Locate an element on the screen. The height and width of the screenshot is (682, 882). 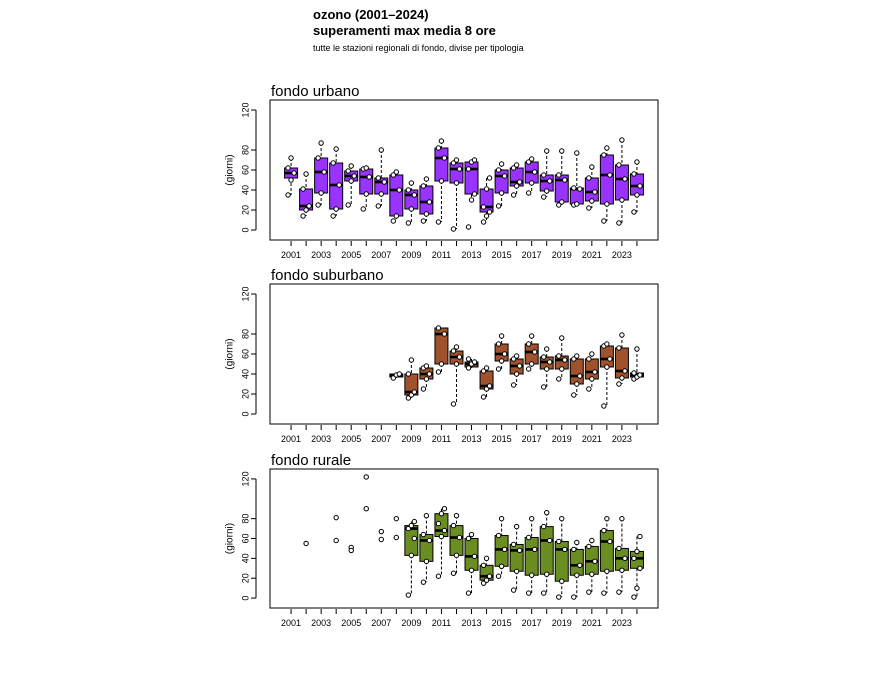
x-tick-label: 2007 is located at coordinates (381, 623).